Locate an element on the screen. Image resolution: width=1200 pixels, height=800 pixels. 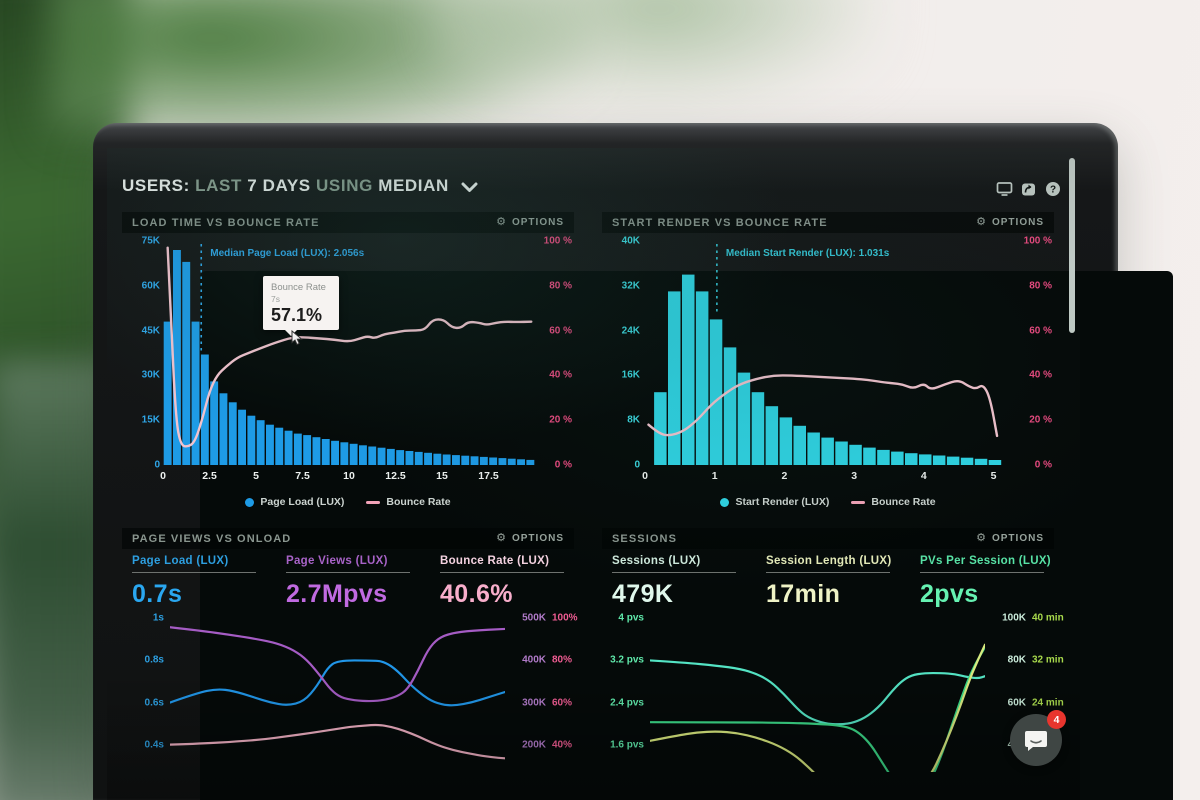
axis-label: 80K is located at coordinates (1016, 660).